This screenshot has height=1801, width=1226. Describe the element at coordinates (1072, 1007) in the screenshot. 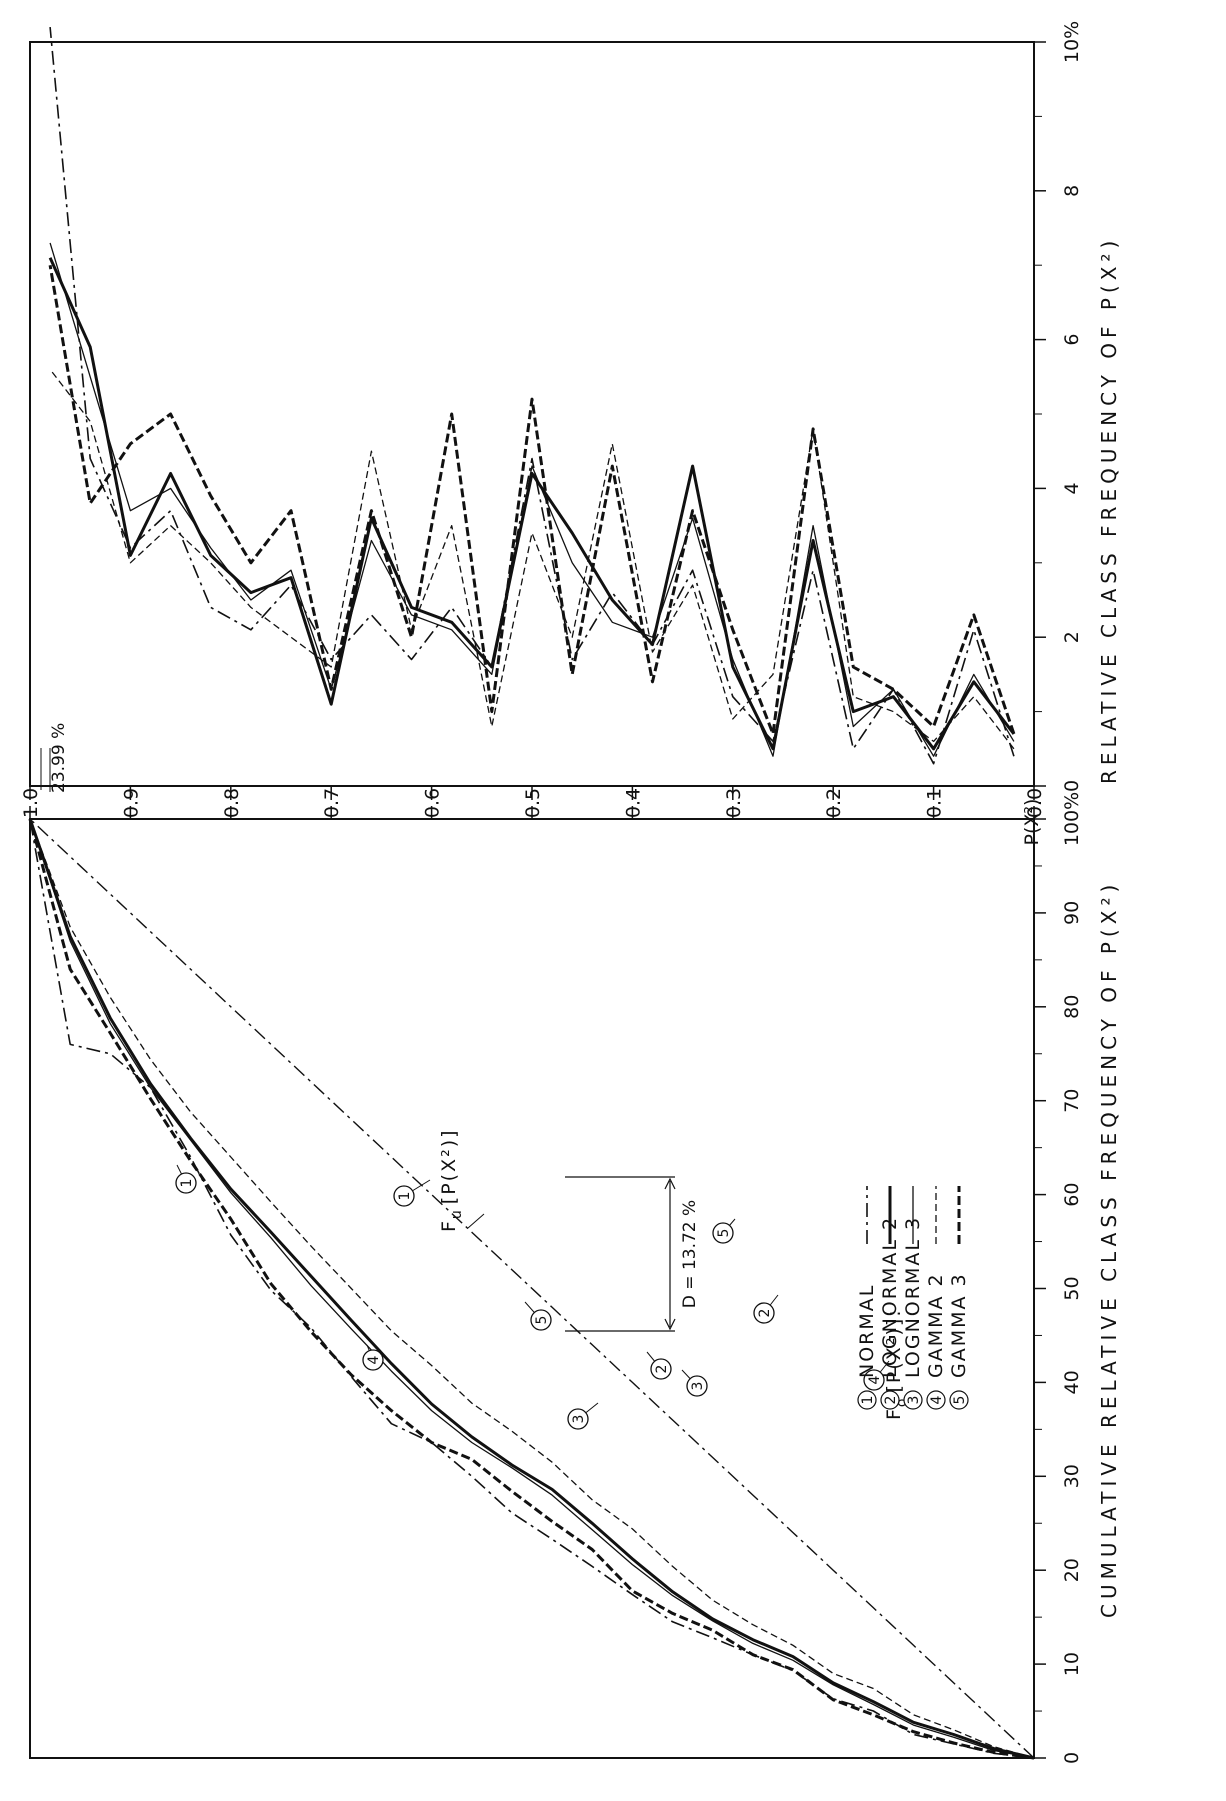

I see `right-x-tick-label: 80` at that location.